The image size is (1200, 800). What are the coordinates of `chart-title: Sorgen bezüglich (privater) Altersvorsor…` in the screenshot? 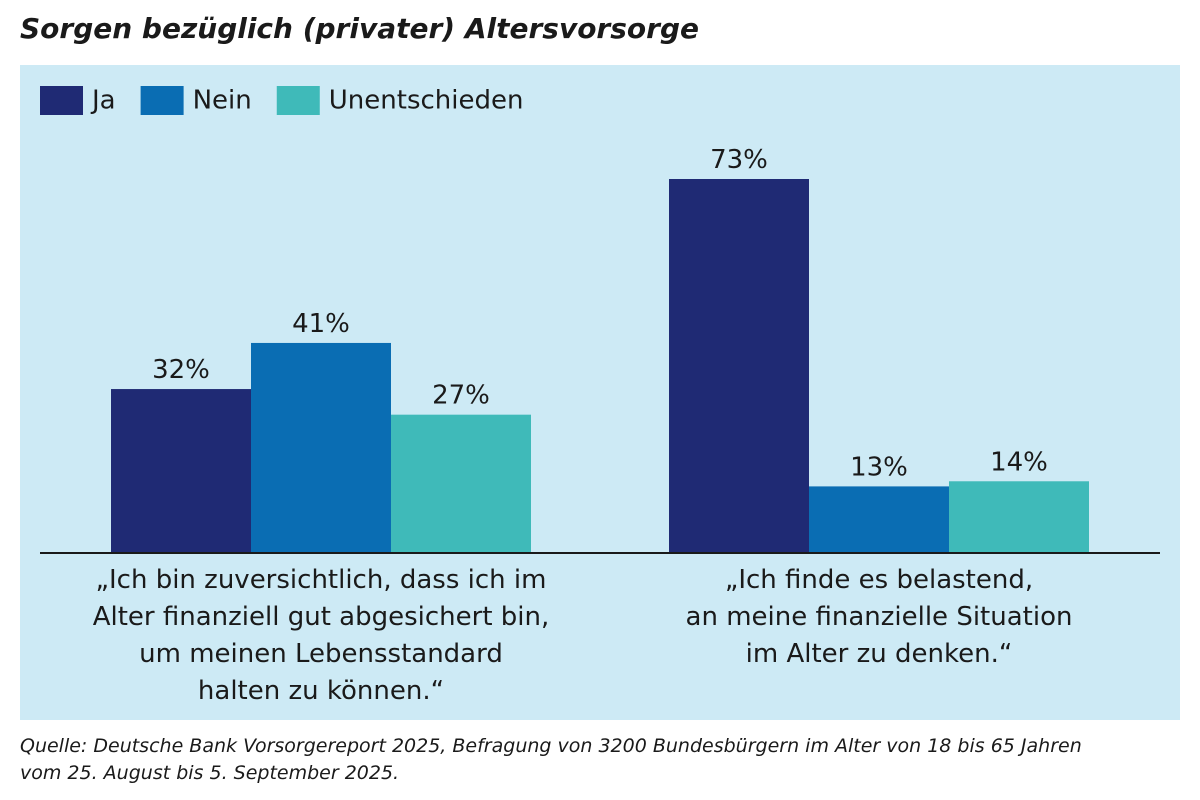 It's located at (359, 28).